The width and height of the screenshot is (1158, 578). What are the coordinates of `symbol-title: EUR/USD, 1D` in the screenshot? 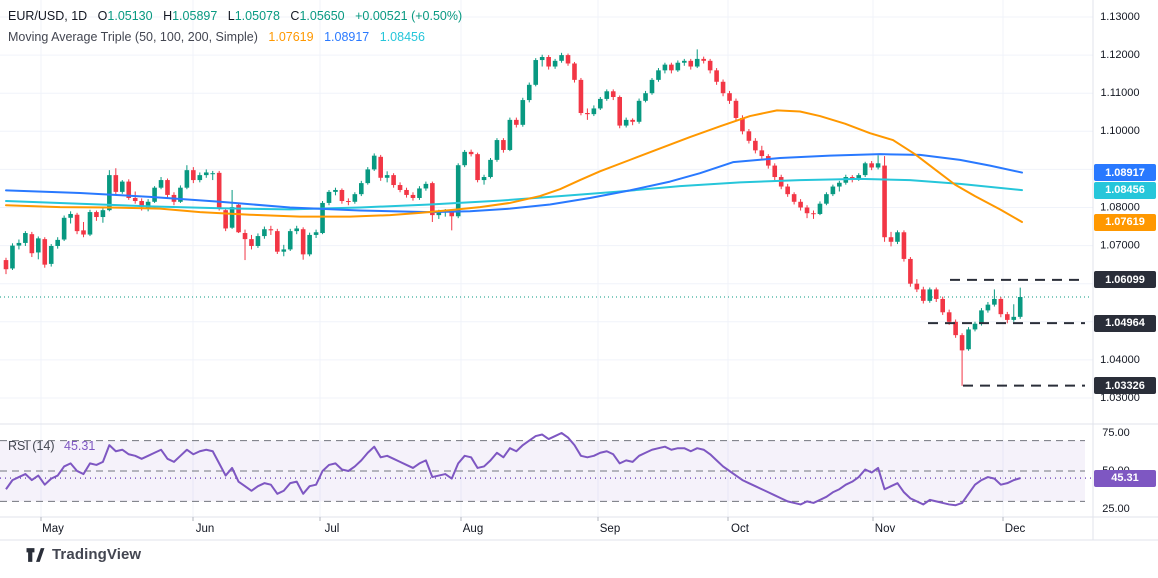 It's located at (48, 16).